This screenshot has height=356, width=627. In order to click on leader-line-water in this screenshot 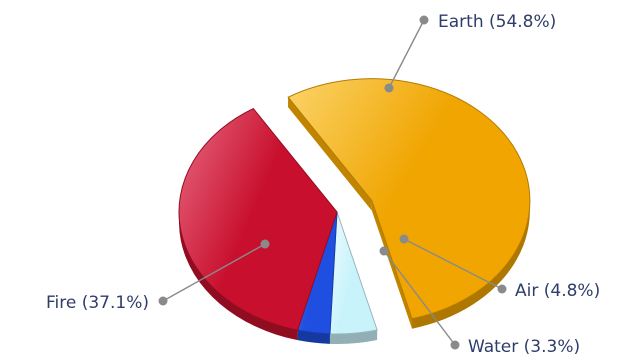, I will do `click(419, 298)`.